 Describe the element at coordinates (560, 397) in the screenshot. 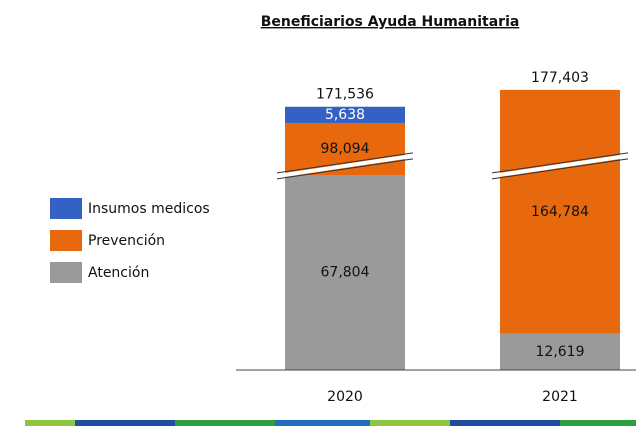

I see `x-tick-label: 2021` at that location.